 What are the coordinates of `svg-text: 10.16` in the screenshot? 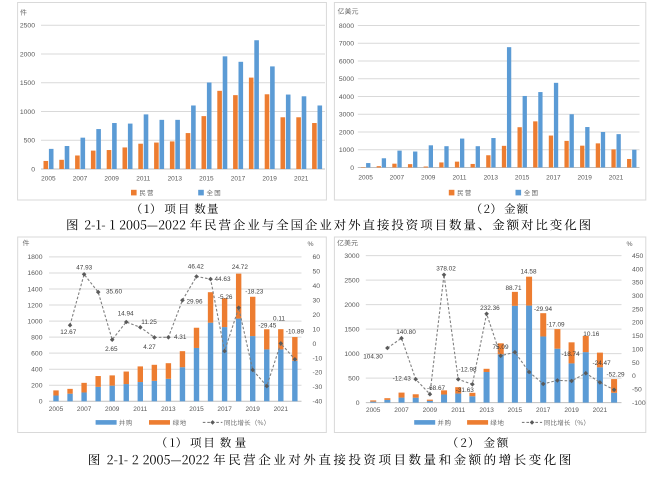 It's located at (591, 334).